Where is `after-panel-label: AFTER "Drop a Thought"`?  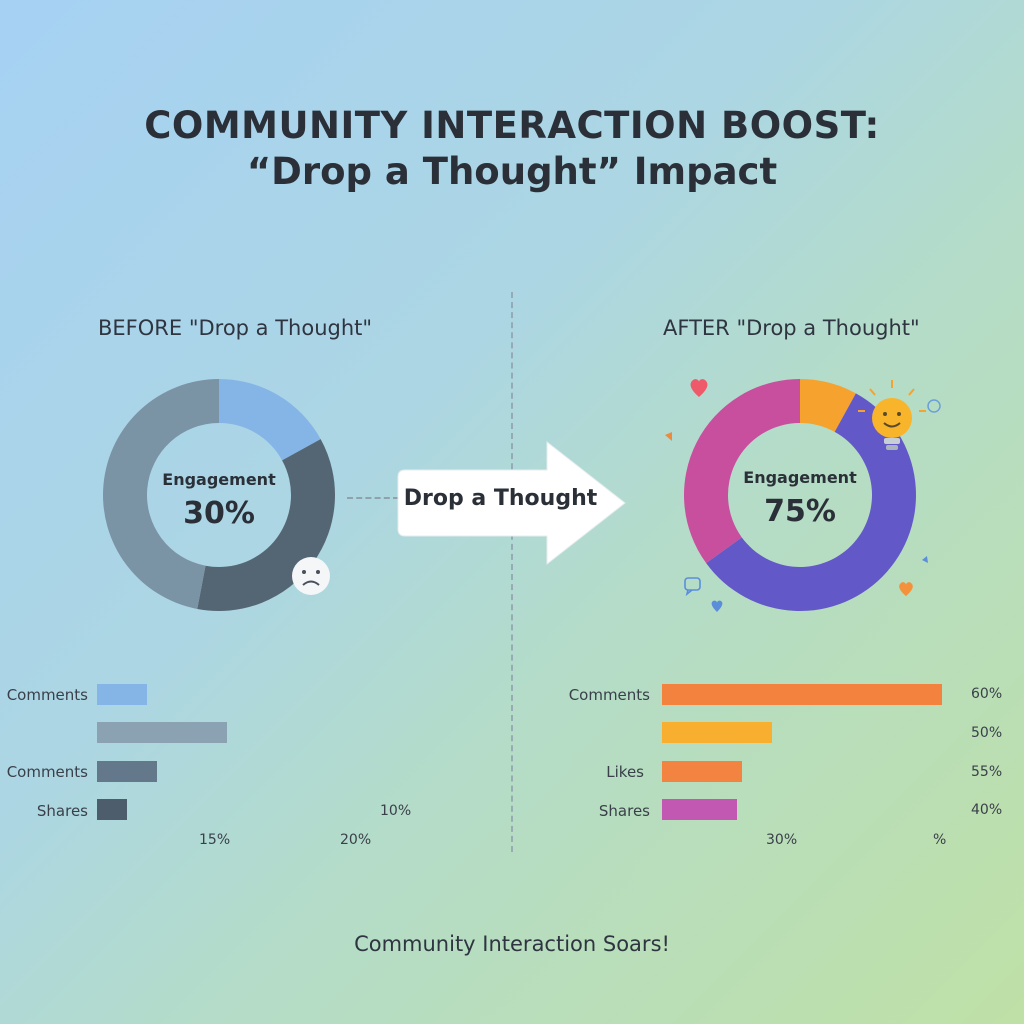 after-panel-label: AFTER "Drop a Thought" is located at coordinates (791, 328).